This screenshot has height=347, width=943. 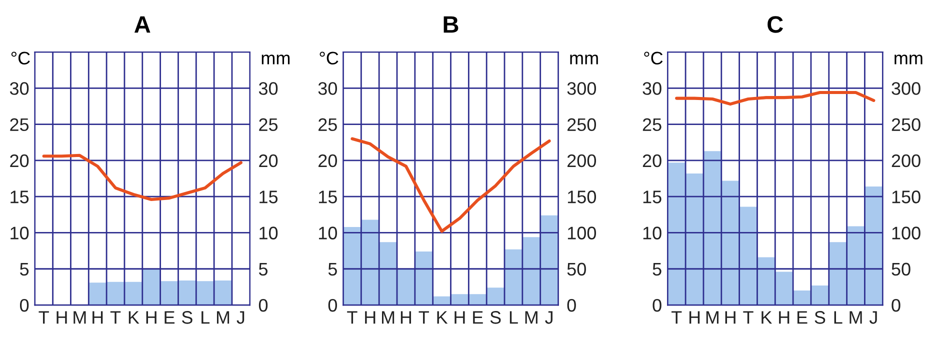 What do you see at coordinates (776, 24) in the screenshot?
I see `chart-title: C` at bounding box center [776, 24].